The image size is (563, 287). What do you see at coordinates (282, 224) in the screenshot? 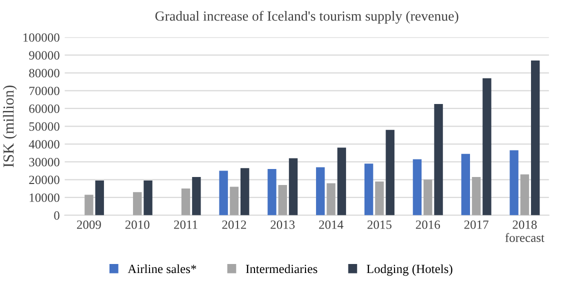
I see `x-tick-label: 2013` at bounding box center [282, 224].